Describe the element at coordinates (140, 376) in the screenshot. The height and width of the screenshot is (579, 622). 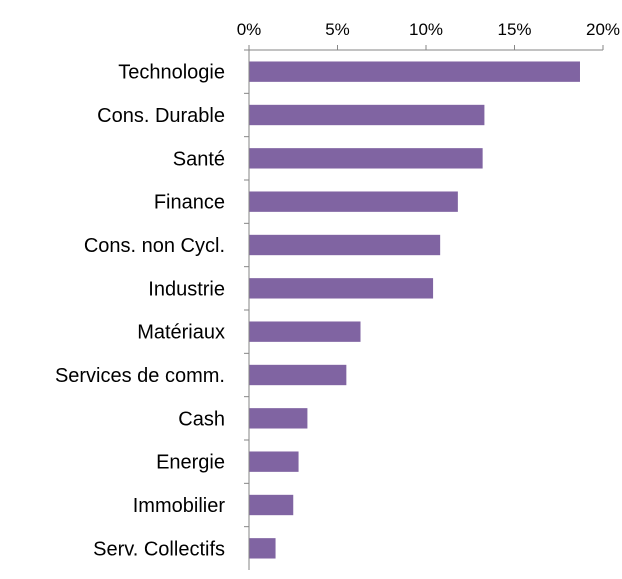
I see `category-label: Services de comm.` at that location.